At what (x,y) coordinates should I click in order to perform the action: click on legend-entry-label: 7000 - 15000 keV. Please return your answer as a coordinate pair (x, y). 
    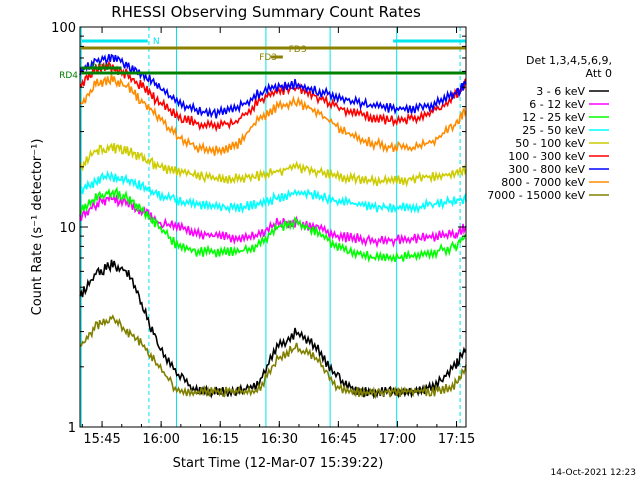
    Looking at the image, I should click on (536, 195).